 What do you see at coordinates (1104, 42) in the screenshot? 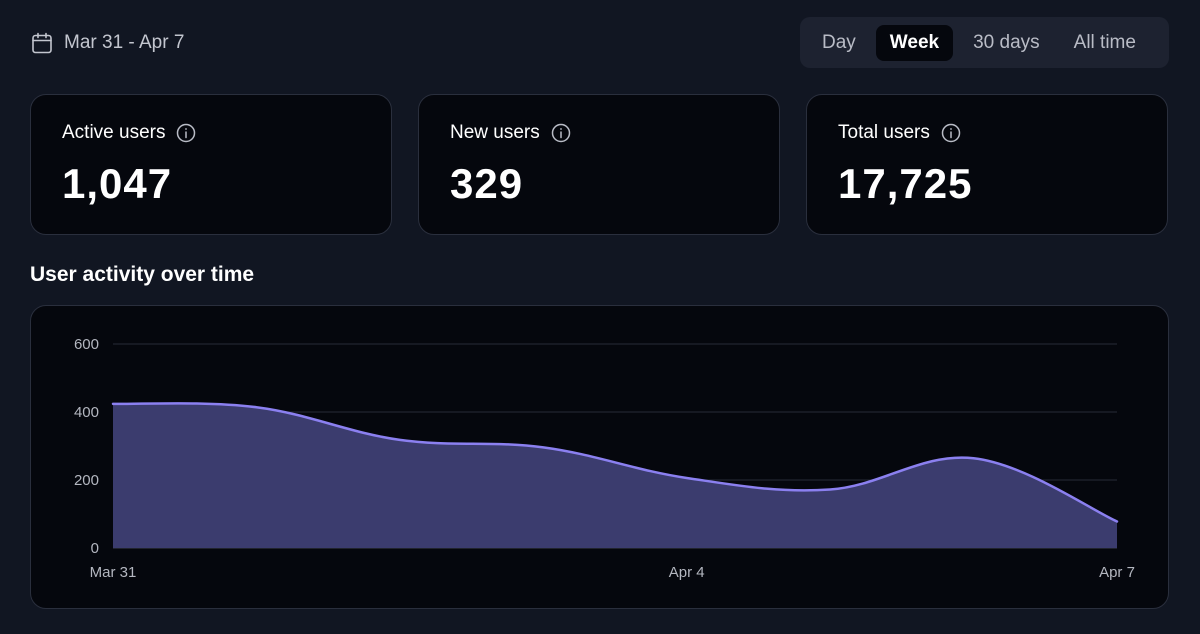
I see `tab-all-time: All time` at bounding box center [1104, 42].